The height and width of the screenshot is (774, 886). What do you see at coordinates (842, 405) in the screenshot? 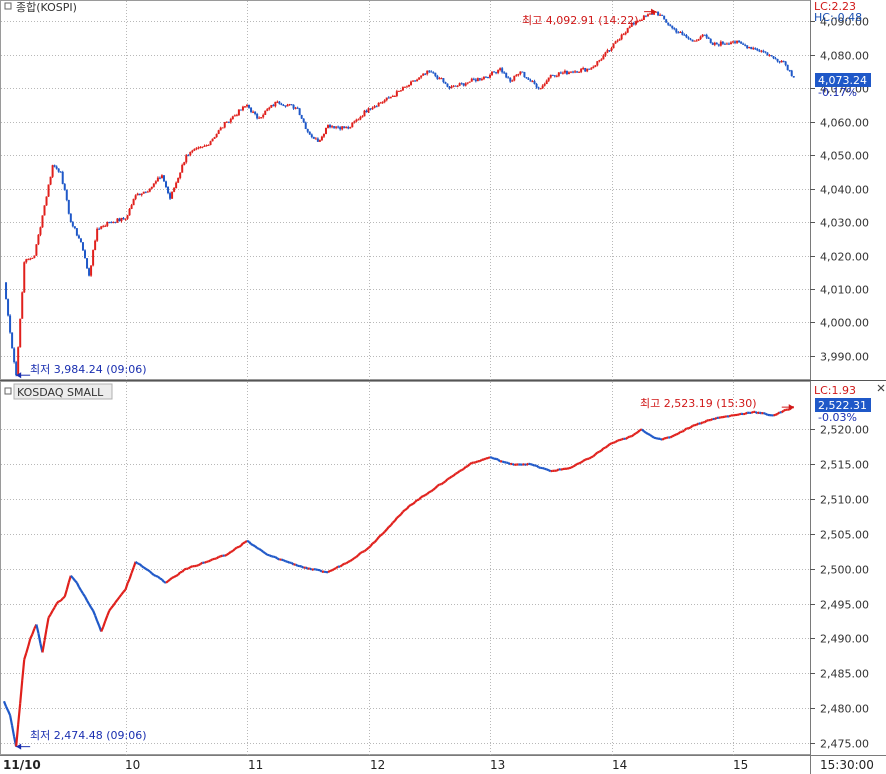
I see `kosdaq-last-value: 2,522.31` at bounding box center [842, 405].